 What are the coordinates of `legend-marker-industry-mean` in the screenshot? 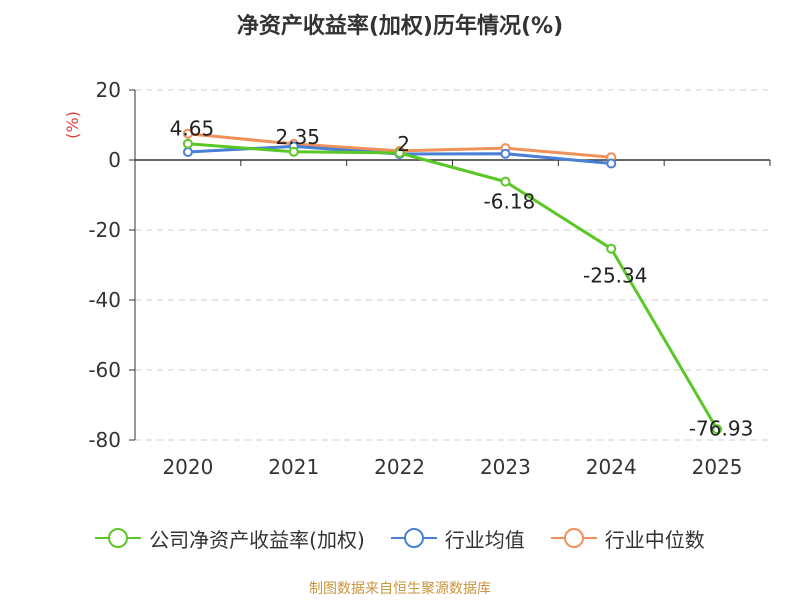 It's located at (413, 538).